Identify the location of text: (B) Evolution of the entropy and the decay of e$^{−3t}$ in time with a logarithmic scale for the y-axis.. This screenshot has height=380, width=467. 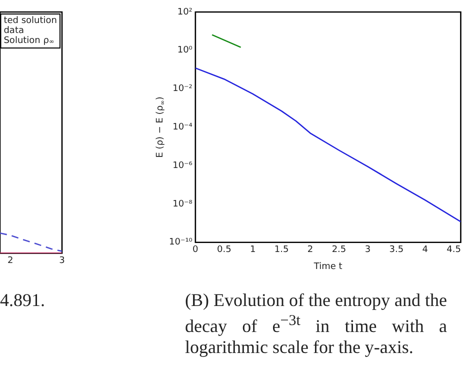
(316, 324).